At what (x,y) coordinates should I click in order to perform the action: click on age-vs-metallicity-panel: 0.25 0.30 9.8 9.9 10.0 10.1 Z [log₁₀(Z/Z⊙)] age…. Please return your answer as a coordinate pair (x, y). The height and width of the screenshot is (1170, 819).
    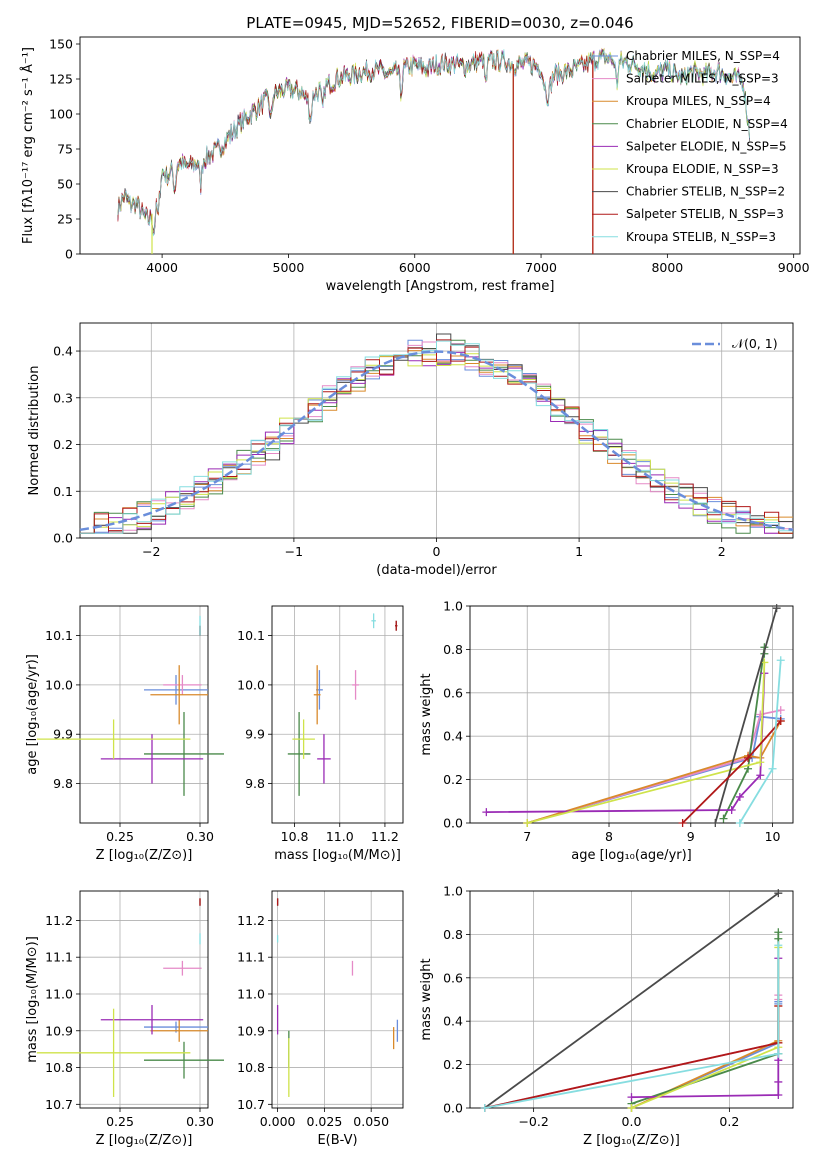
    Looking at the image, I should click on (124, 734).